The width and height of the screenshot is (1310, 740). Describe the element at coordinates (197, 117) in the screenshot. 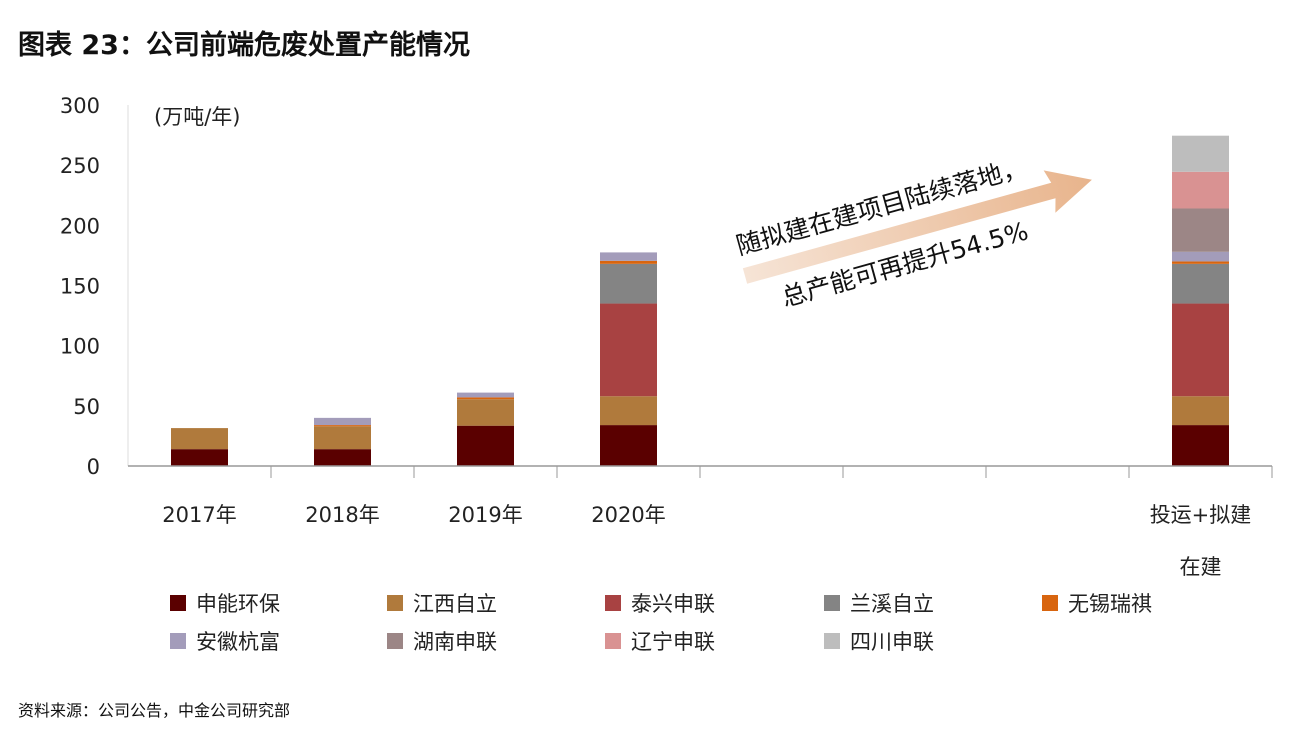

I see `y-axis-unit-label: (万吨/年)` at that location.